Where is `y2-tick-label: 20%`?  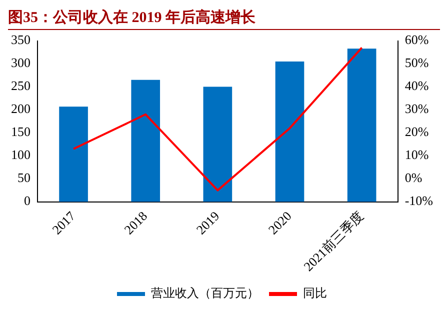
y2-tick-label: 20% is located at coordinates (416, 132).